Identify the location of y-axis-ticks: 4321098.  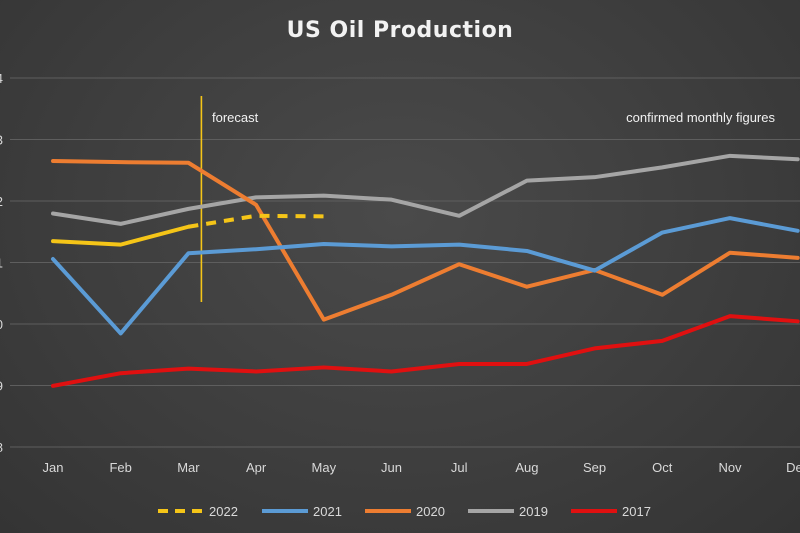
(1, 263).